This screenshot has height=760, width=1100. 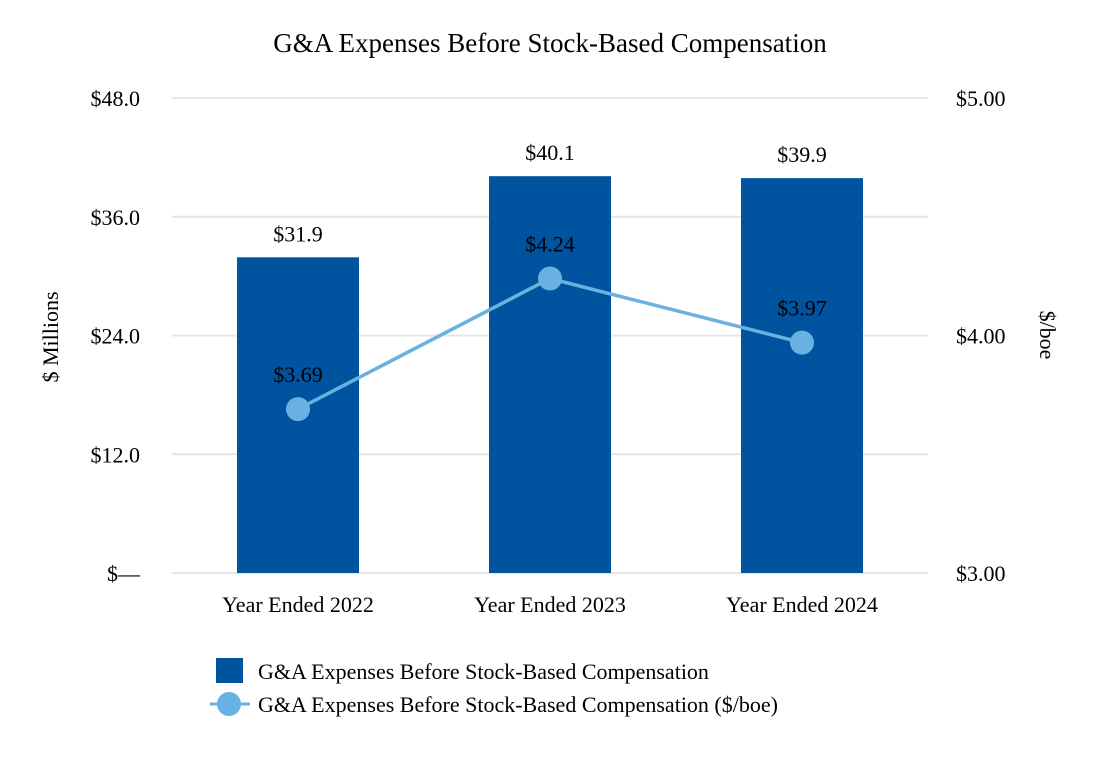 I want to click on left-axis-tick-label: $—, so click(x=124, y=573).